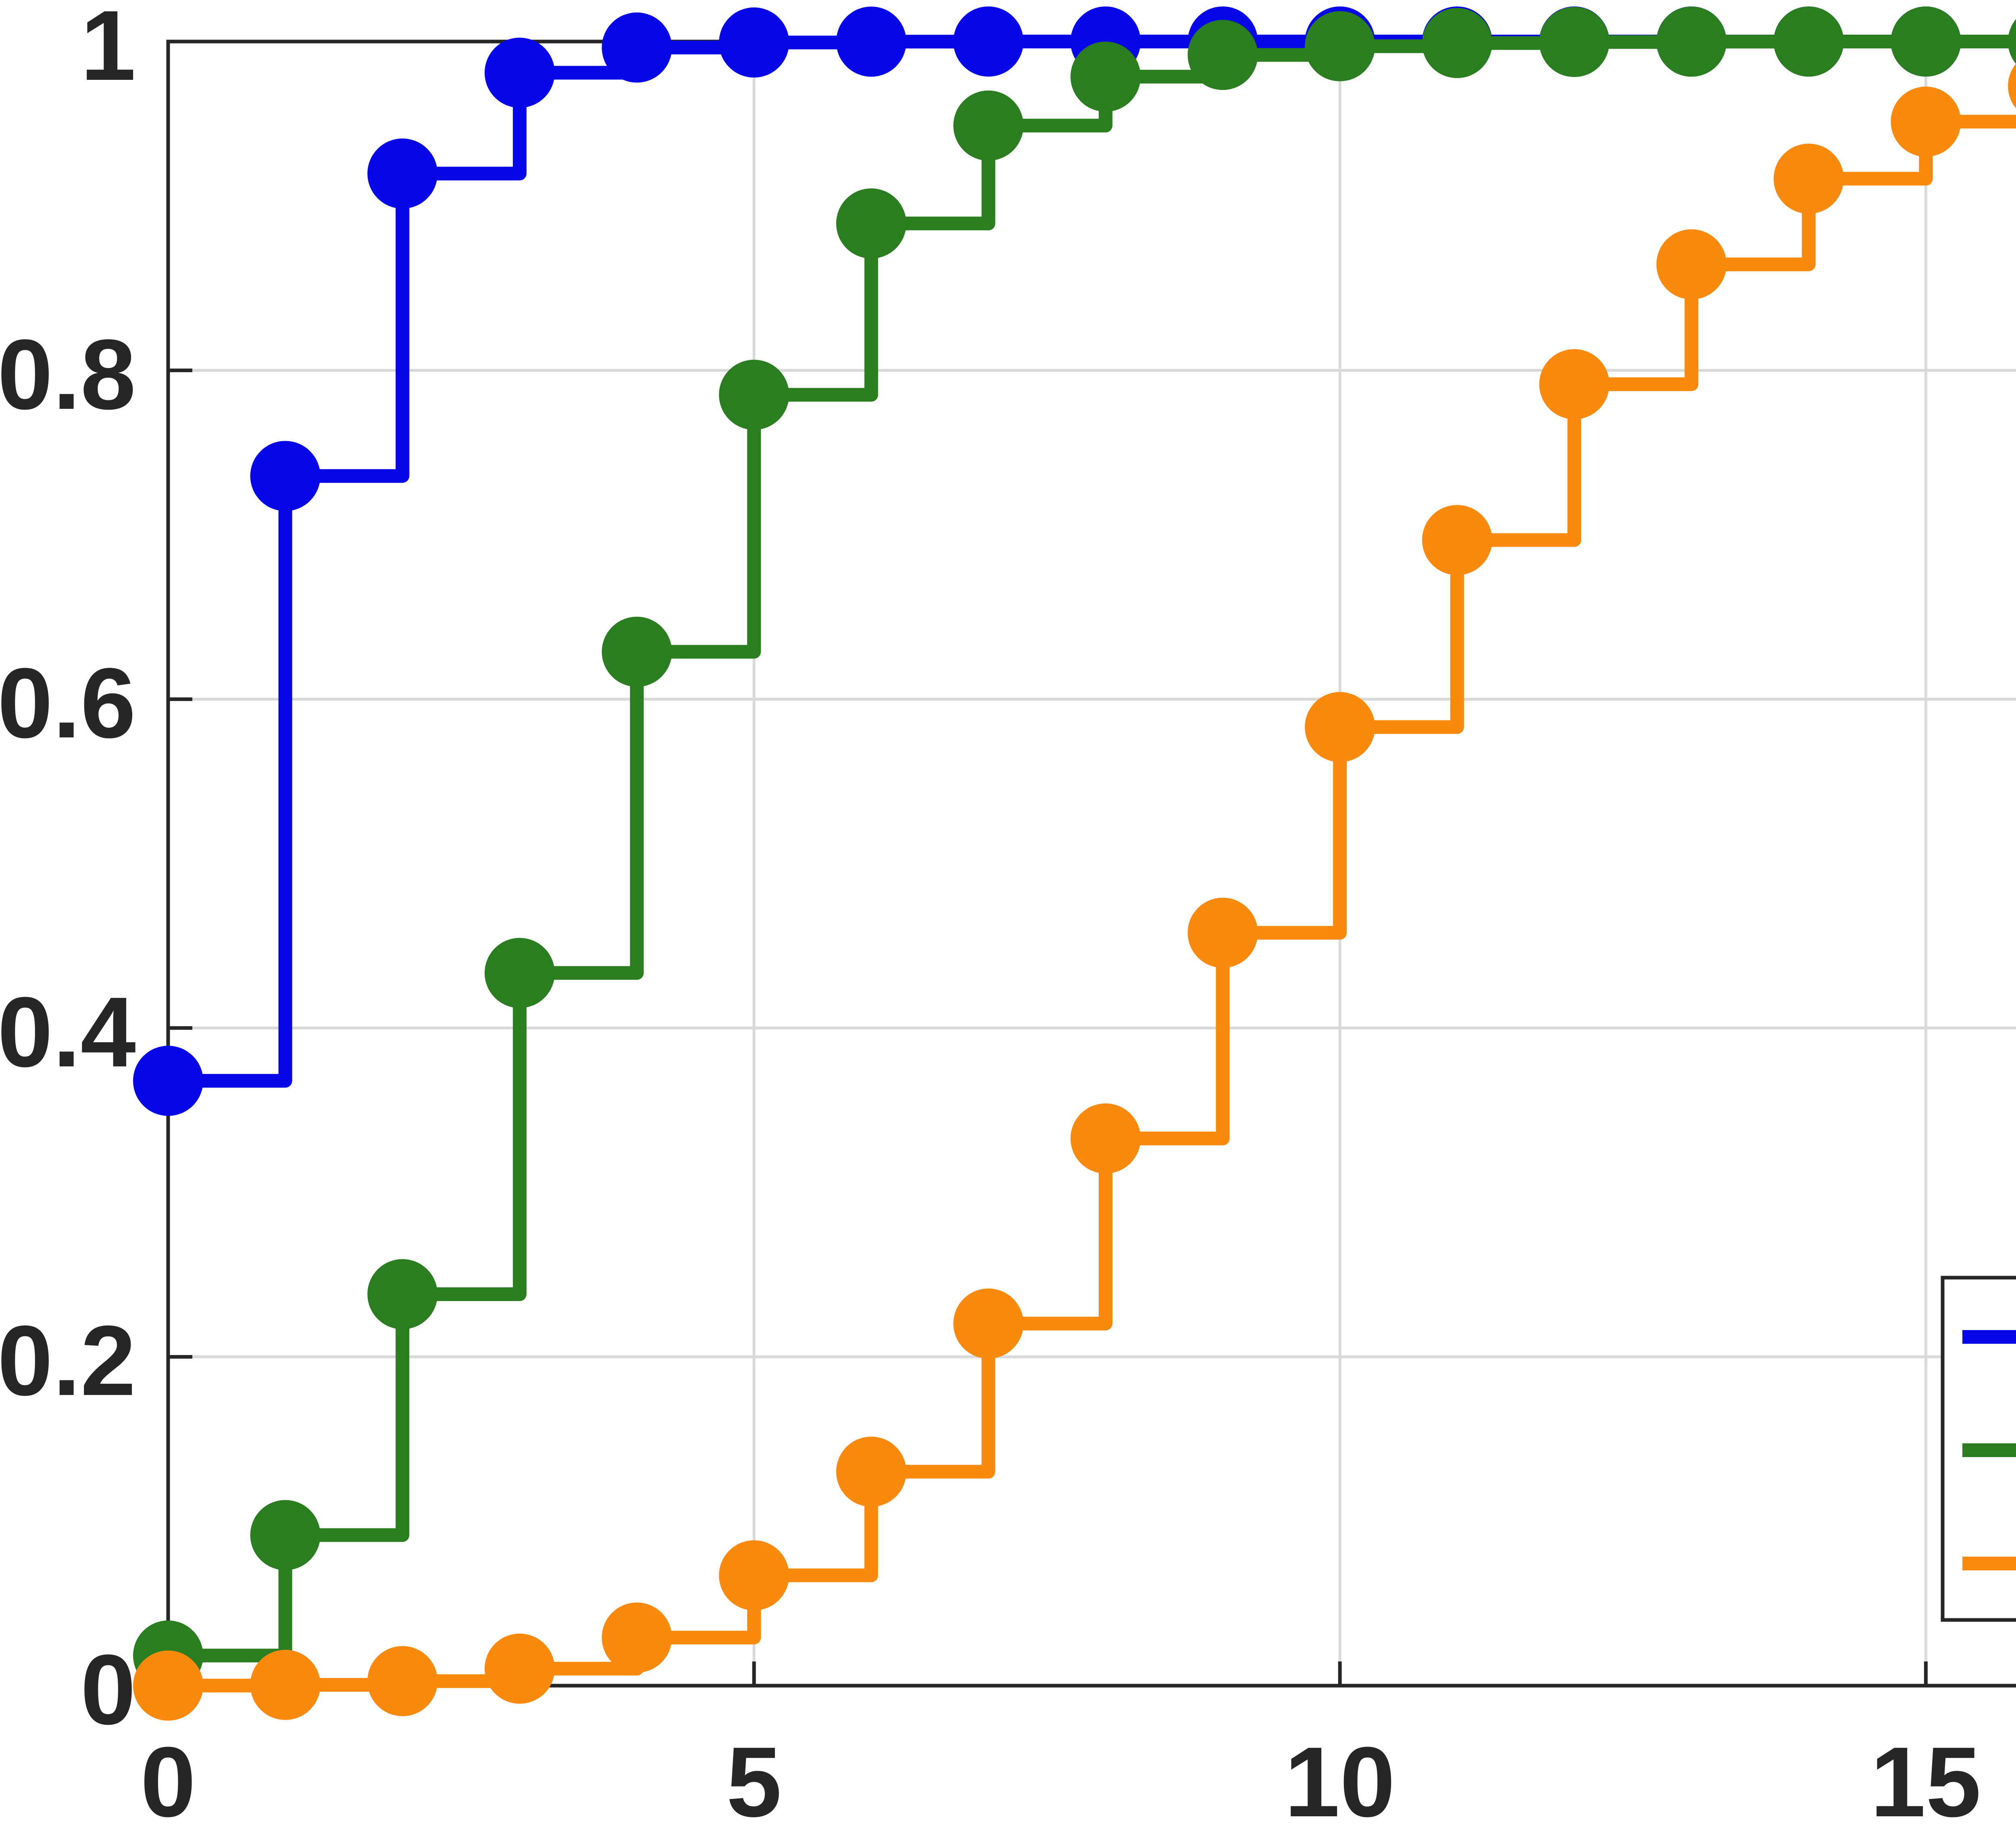 Image resolution: width=2016 pixels, height=1830 pixels. Describe the element at coordinates (68, 1360) in the screenshot. I see `svg-text: 0.2` at that location.